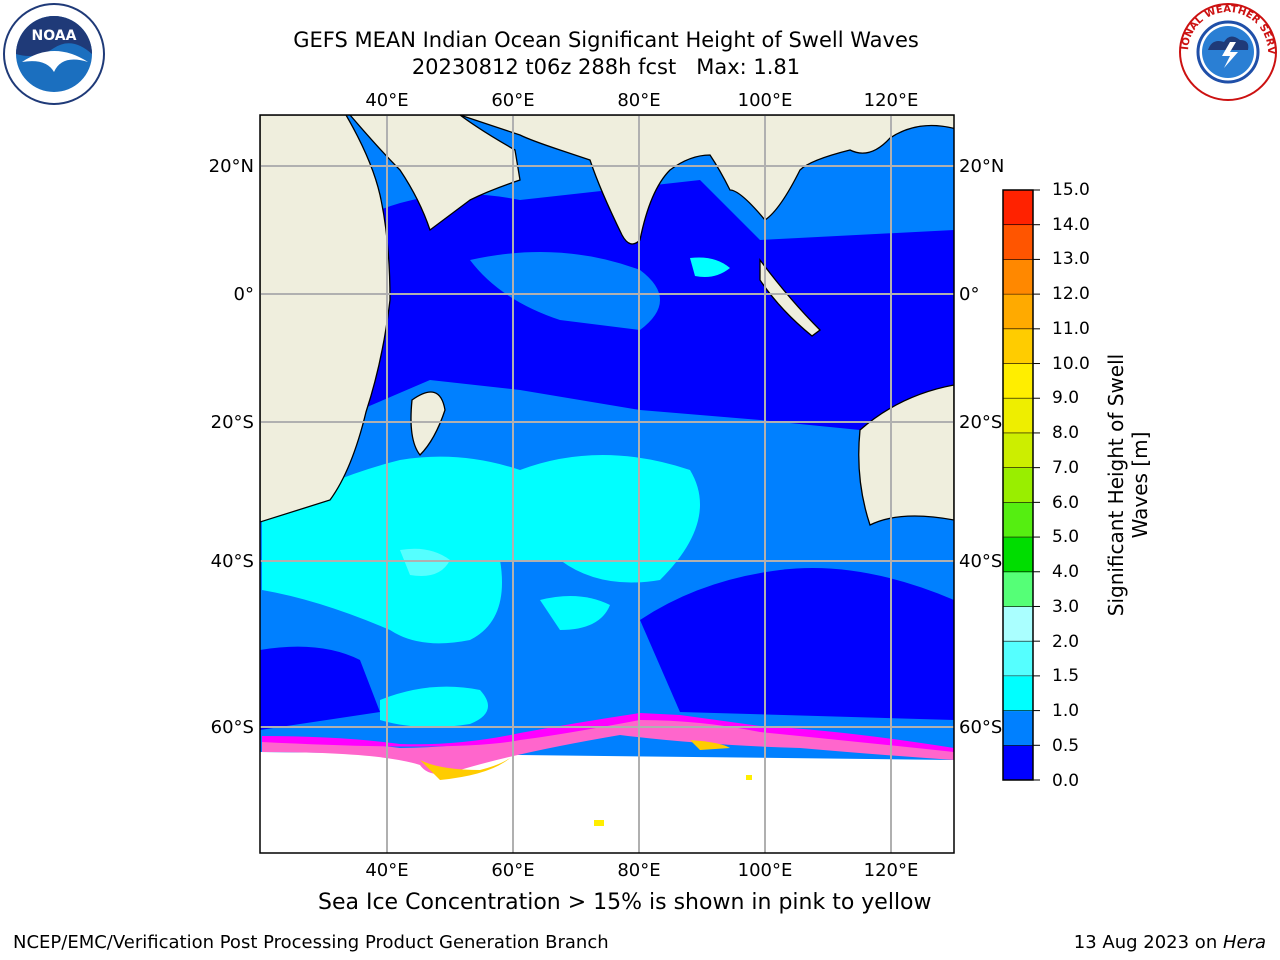 The image size is (1280, 960). Describe the element at coordinates (980, 561) in the screenshot. I see `lat-label-right: 40°S` at that location.